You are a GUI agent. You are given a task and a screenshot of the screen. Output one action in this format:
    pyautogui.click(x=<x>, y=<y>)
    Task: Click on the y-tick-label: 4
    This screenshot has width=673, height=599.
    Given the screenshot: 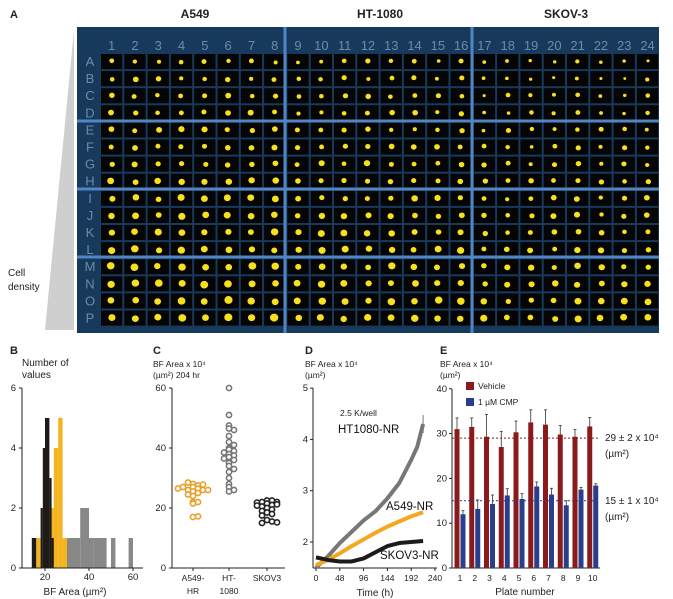 What is the action you would take?
    pyautogui.click(x=13, y=448)
    